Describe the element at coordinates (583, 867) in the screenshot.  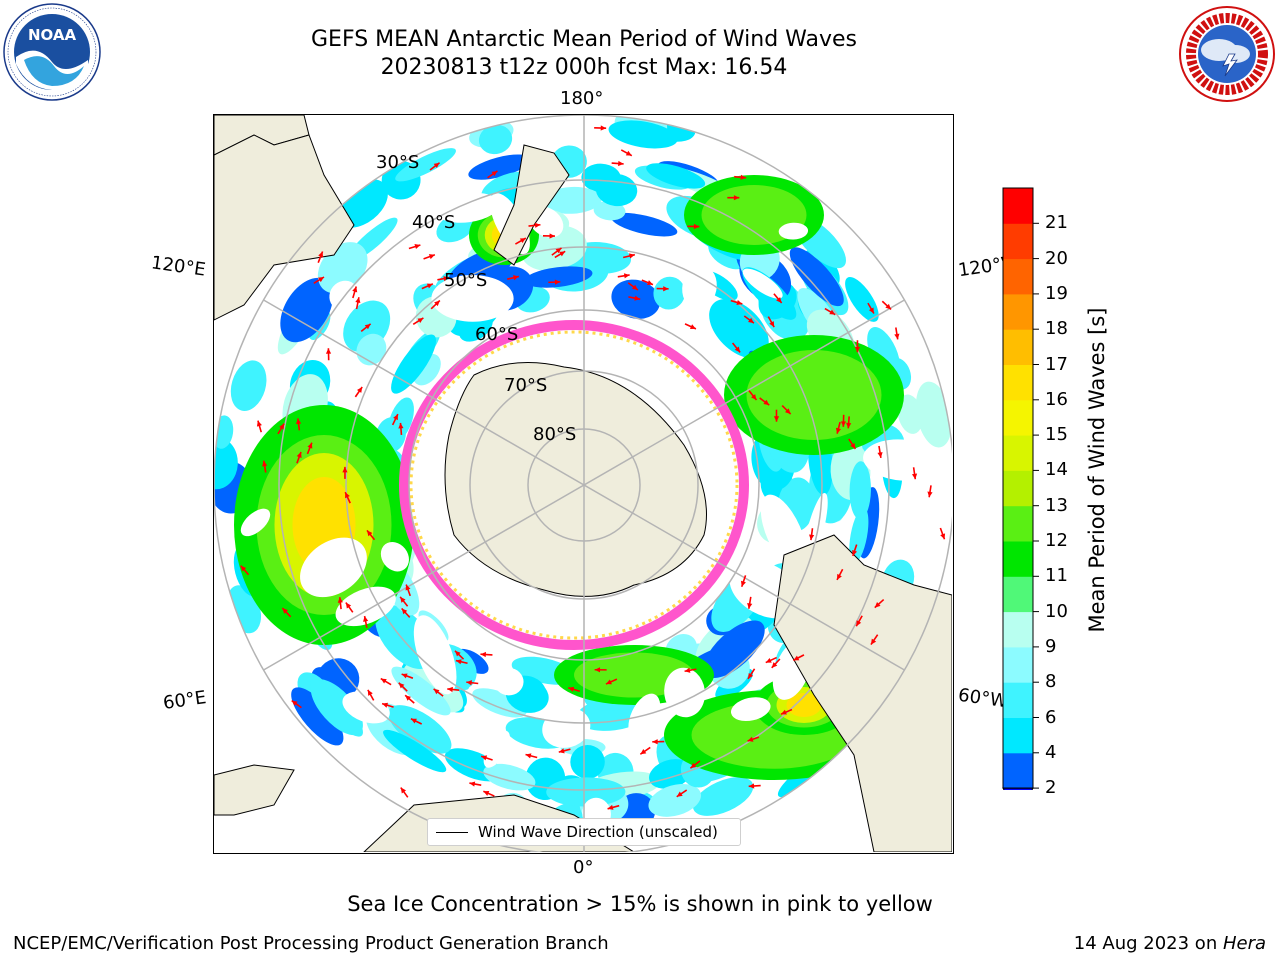
I see `longitude-label-0: 0°` at that location.